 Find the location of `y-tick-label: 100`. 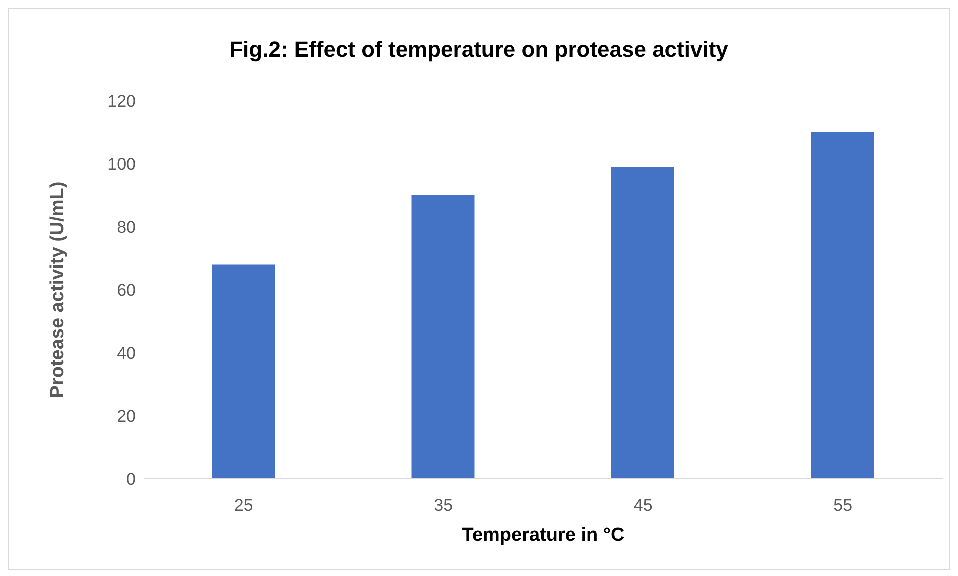

y-tick-label: 100 is located at coordinates (122, 164).